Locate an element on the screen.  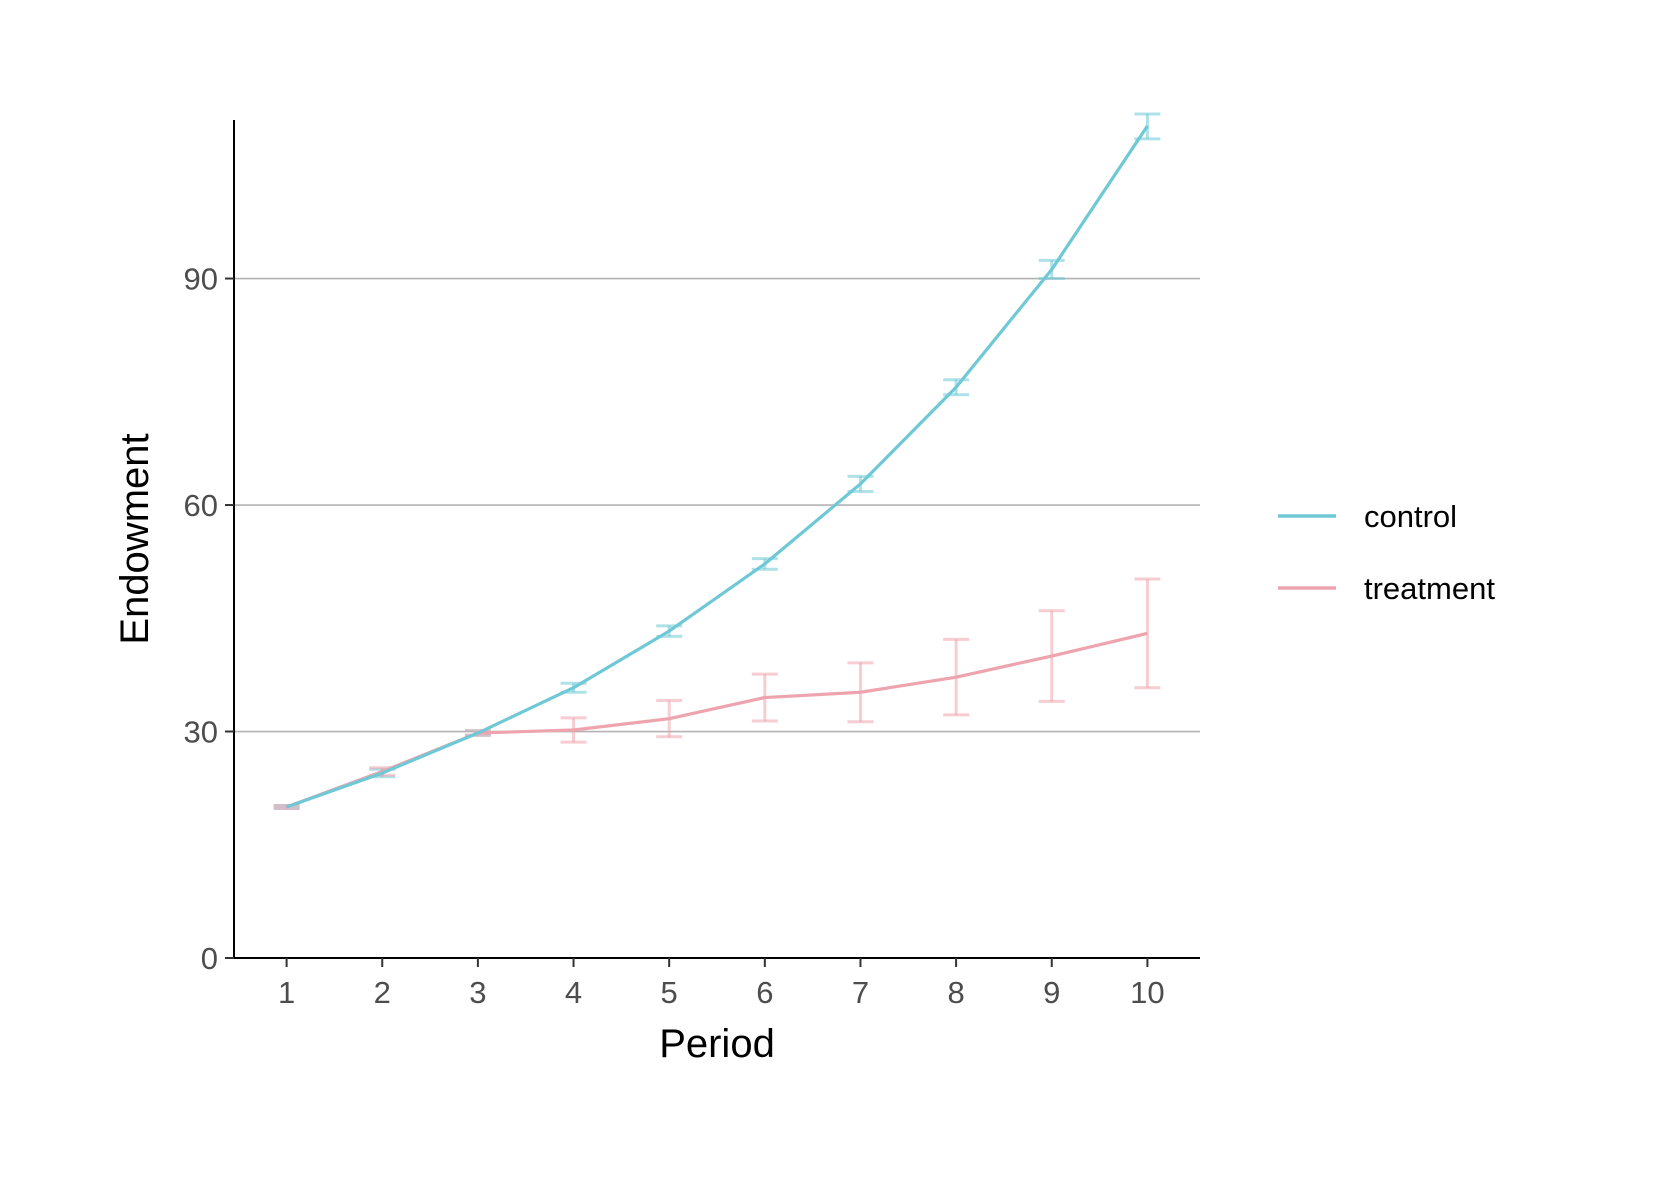
y-tick-label-30: 30 is located at coordinates (201, 732).